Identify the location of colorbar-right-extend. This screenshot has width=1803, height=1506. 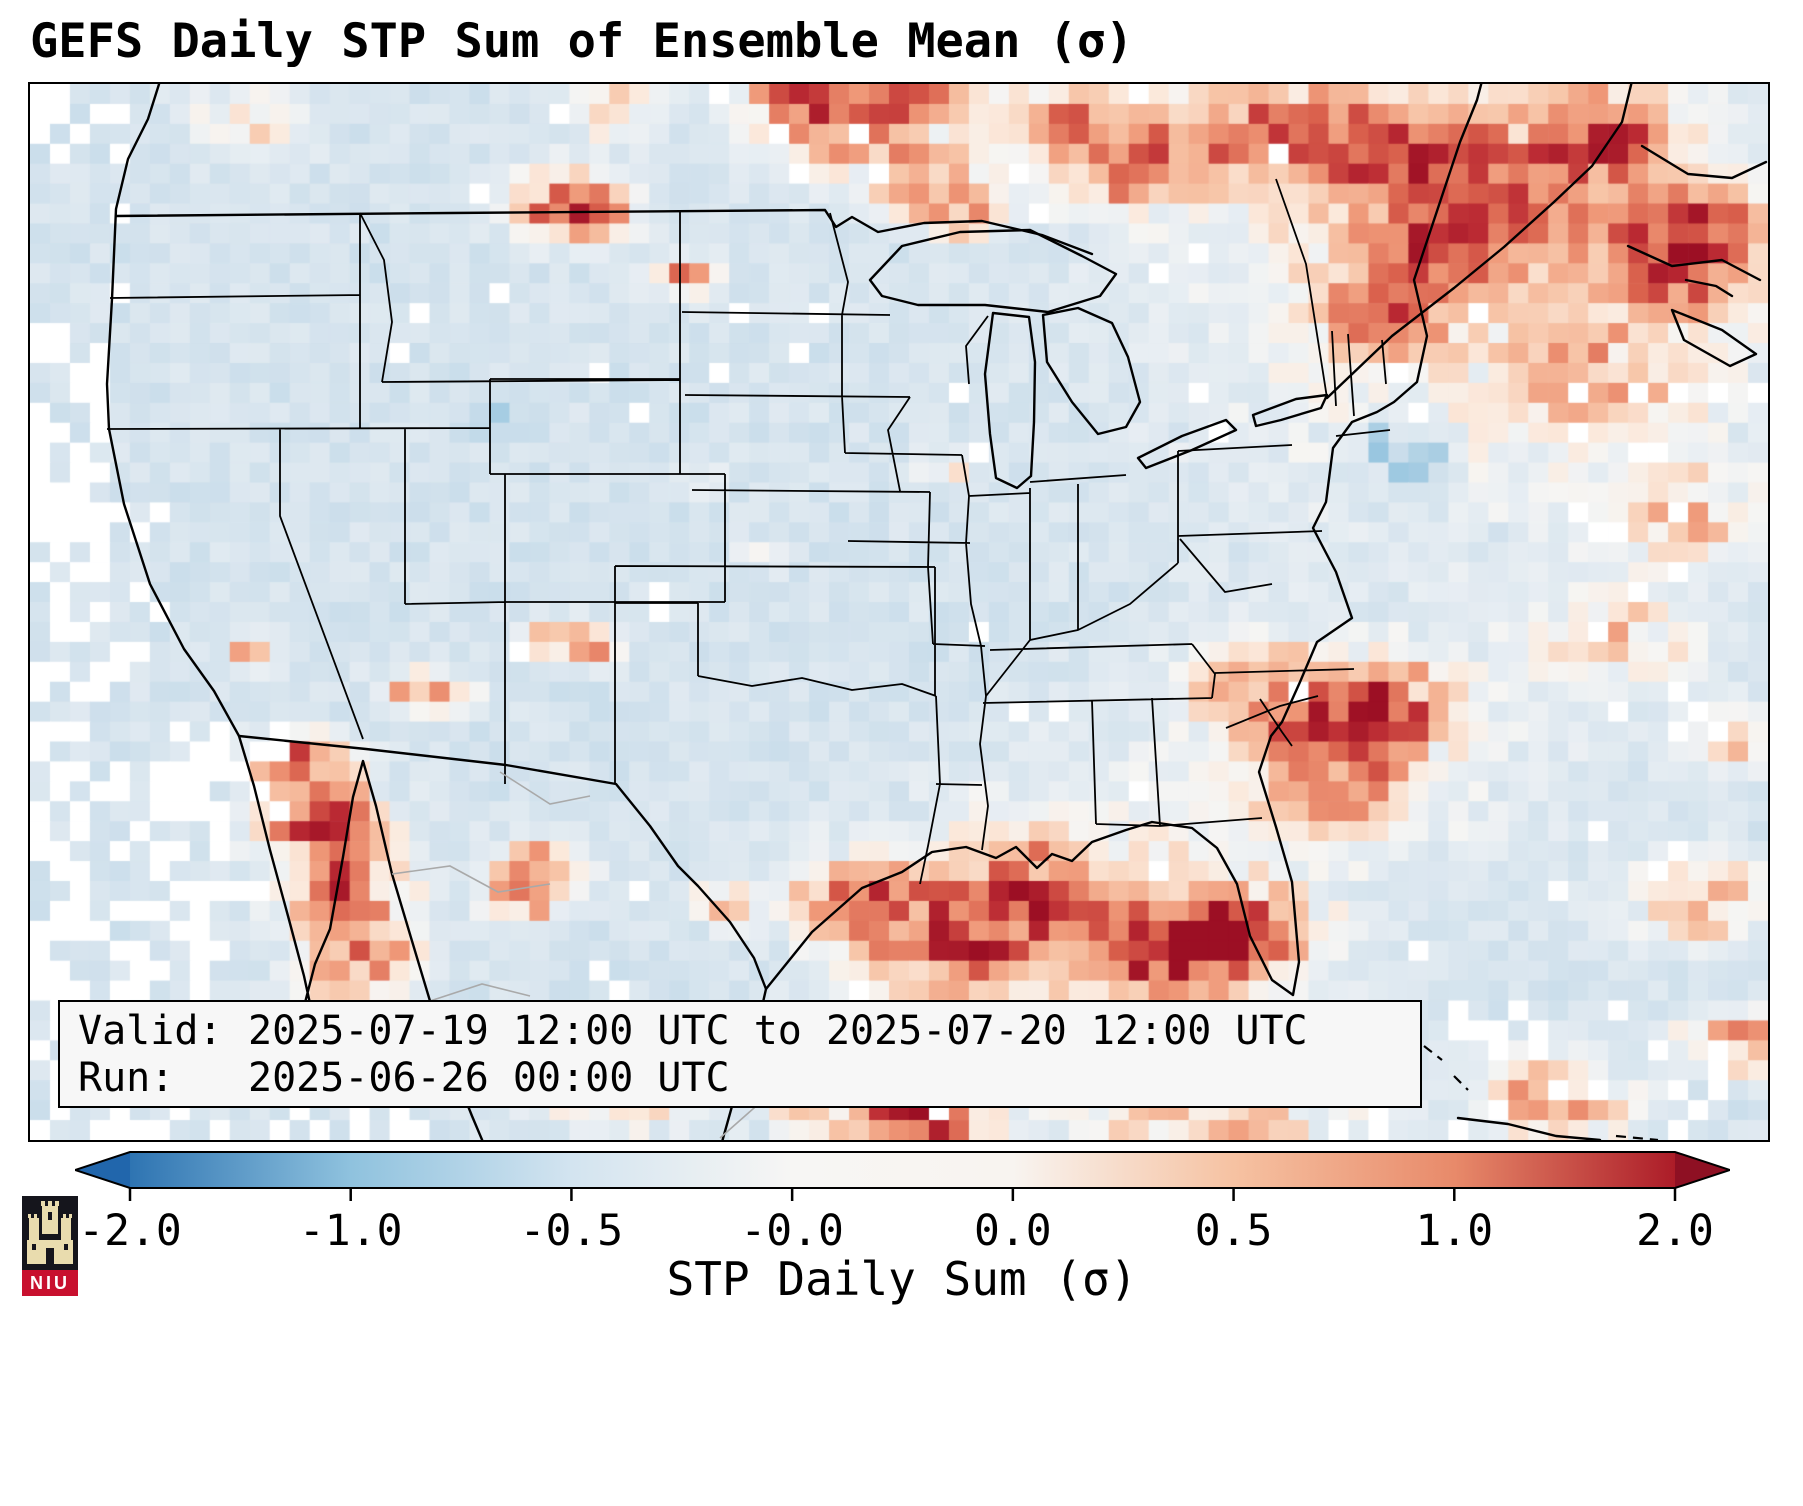
(1702, 1170).